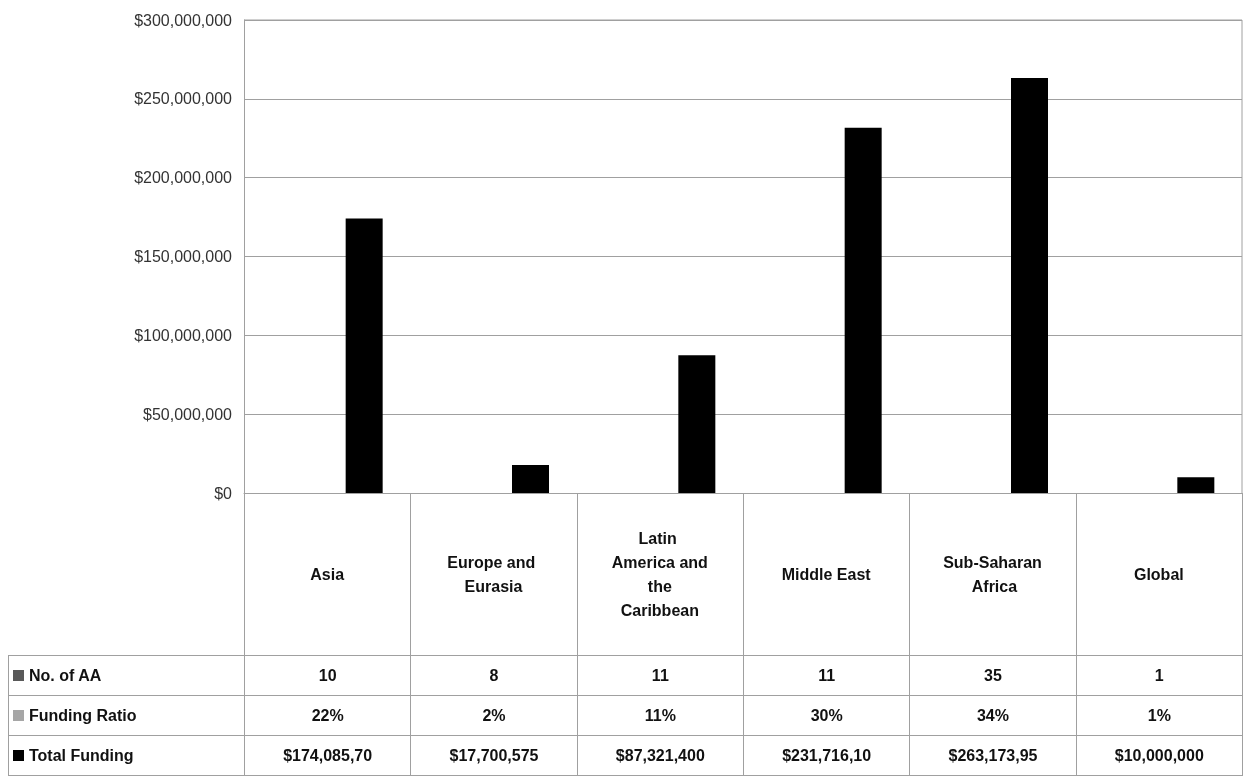 Image resolution: width=1252 pixels, height=782 pixels. Describe the element at coordinates (494, 715) in the screenshot. I see `data-label: 2%` at that location.